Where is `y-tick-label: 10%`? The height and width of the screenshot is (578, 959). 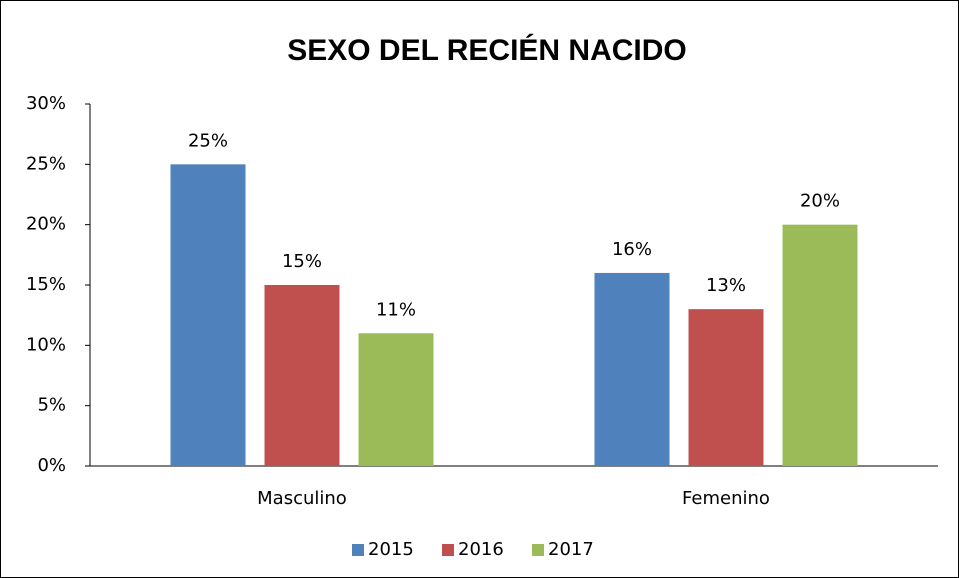
y-tick-label: 10% is located at coordinates (46, 344).